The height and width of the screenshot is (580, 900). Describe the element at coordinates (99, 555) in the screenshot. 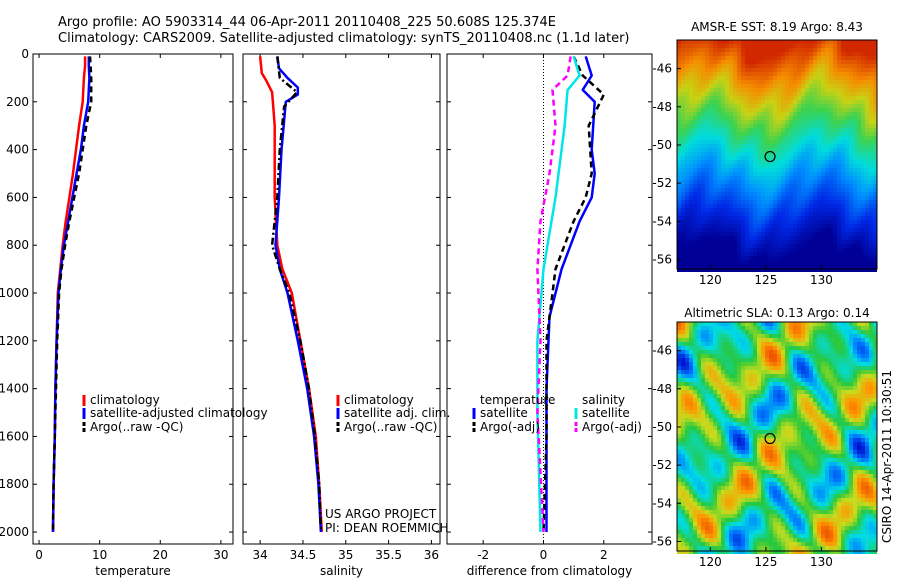

I see `x-tick-label: 10` at that location.